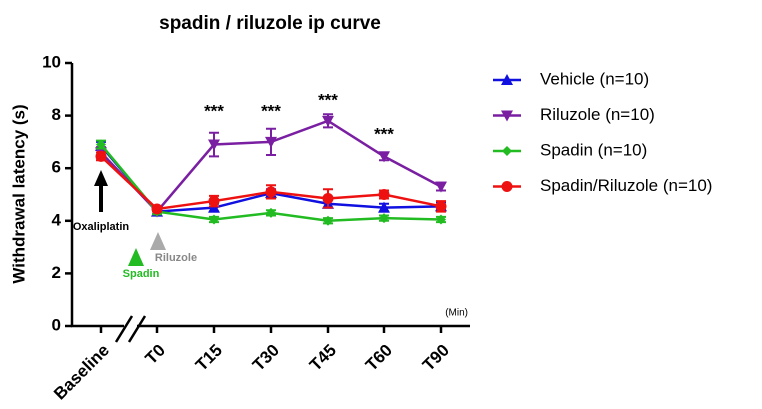 This screenshot has height=409, width=762. Describe the element at coordinates (597, 114) in the screenshot. I see `legend-label: Riluzole (n=10)` at that location.